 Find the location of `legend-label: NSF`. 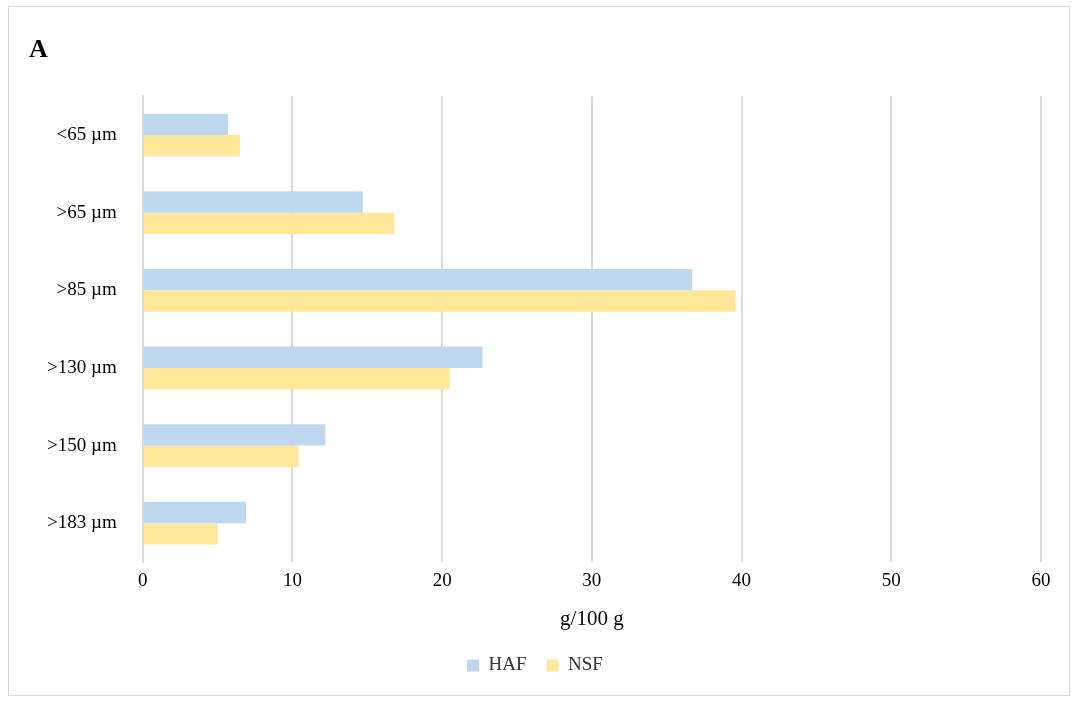

legend-label: NSF is located at coordinates (585, 664).